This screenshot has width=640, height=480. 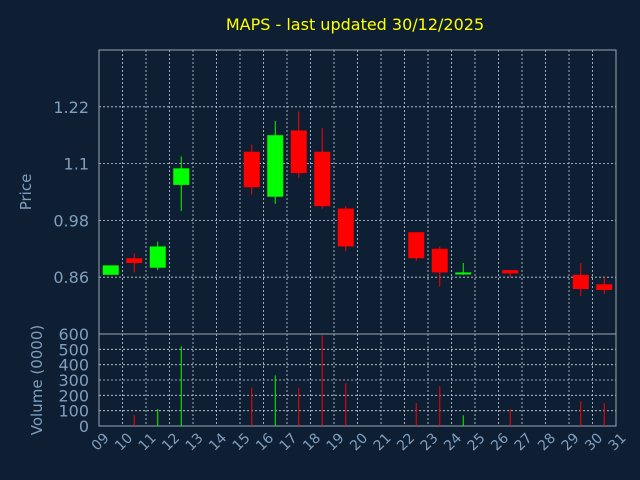 What do you see at coordinates (26, 192) in the screenshot?
I see `price-y-axis-label: Price` at bounding box center [26, 192].